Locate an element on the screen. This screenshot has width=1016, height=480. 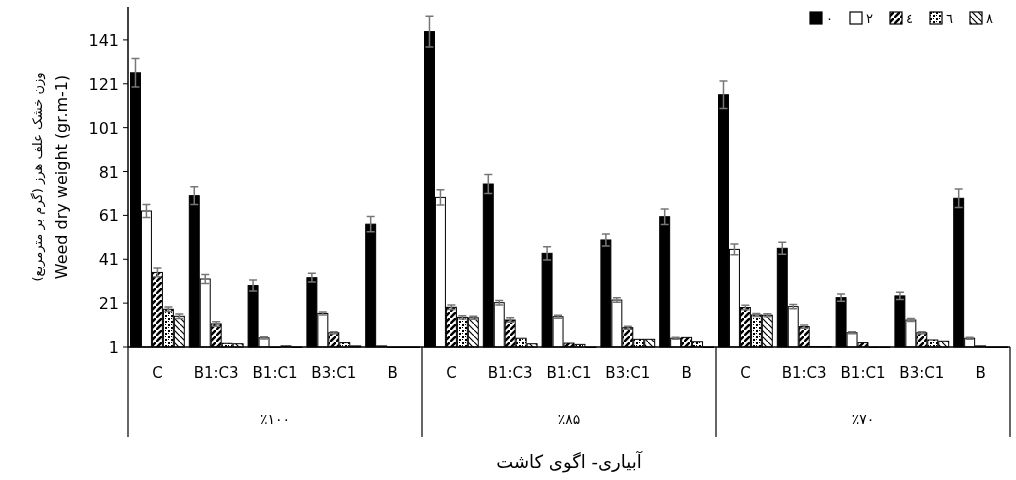
text: ٪۱۰۰ is located at coordinates (275, 419).